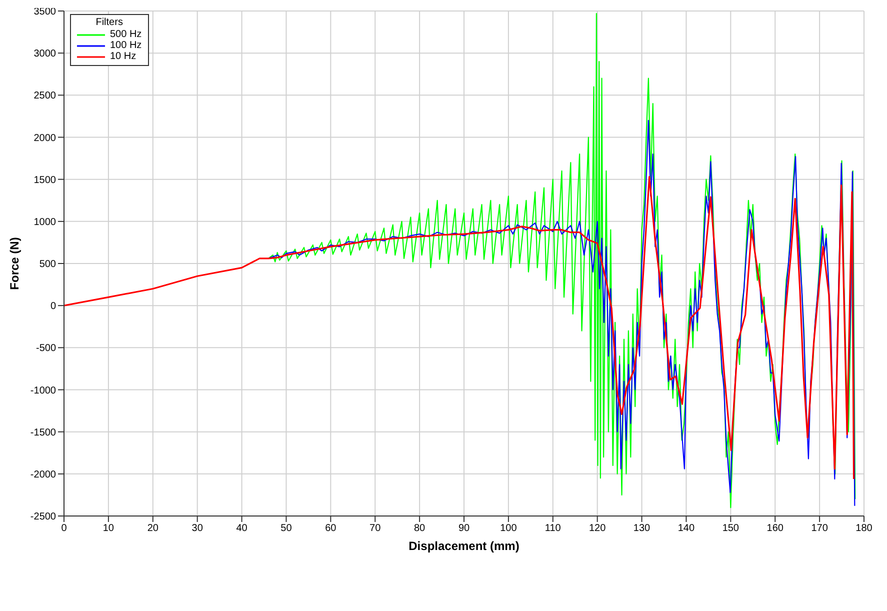 This screenshot has width=887, height=611. What do you see at coordinates (286, 528) in the screenshot?
I see `x-tick-label: 50` at bounding box center [286, 528].